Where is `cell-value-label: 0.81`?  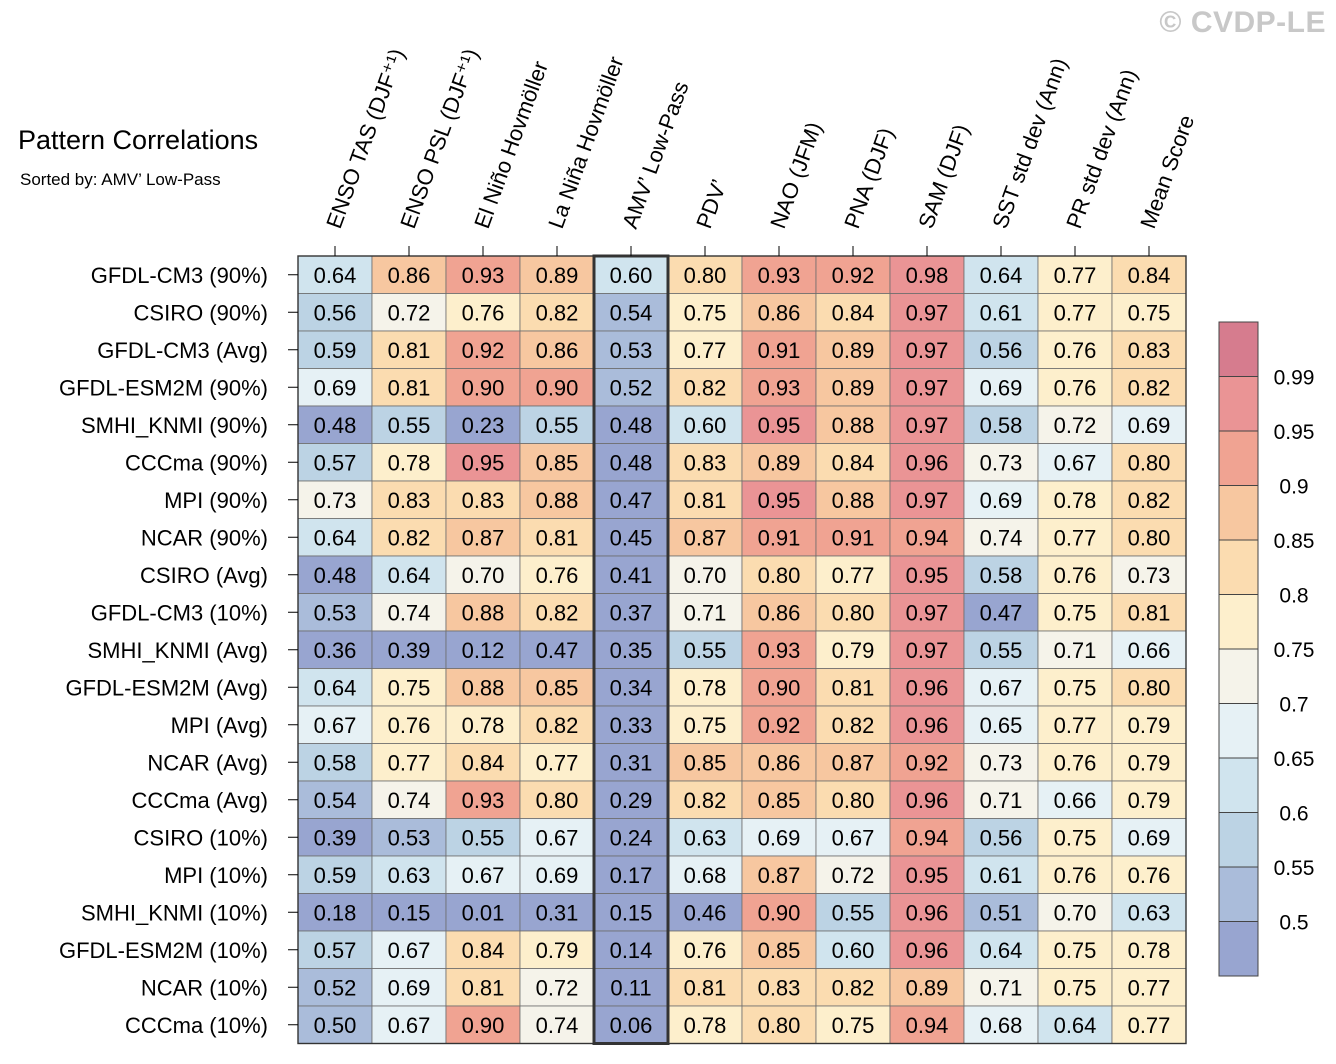 cell-value-label: 0.81 is located at coordinates (853, 687).